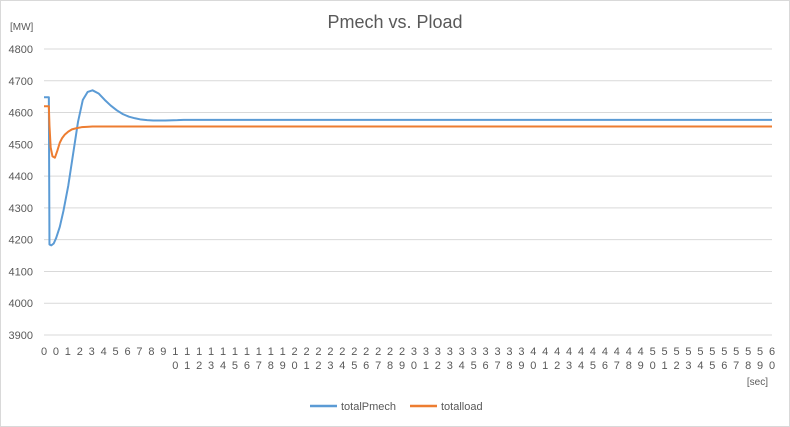 This screenshot has height=427, width=790. Describe the element at coordinates (21, 272) in the screenshot. I see `y-tick-label: 4100` at that location.